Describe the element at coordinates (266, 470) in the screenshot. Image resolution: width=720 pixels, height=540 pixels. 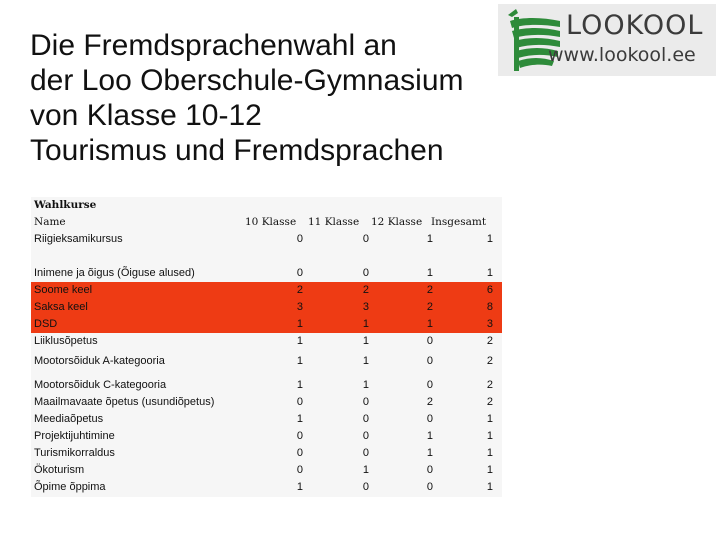
I see `table-row: Ökoturism 0 1 0 1` at that location.